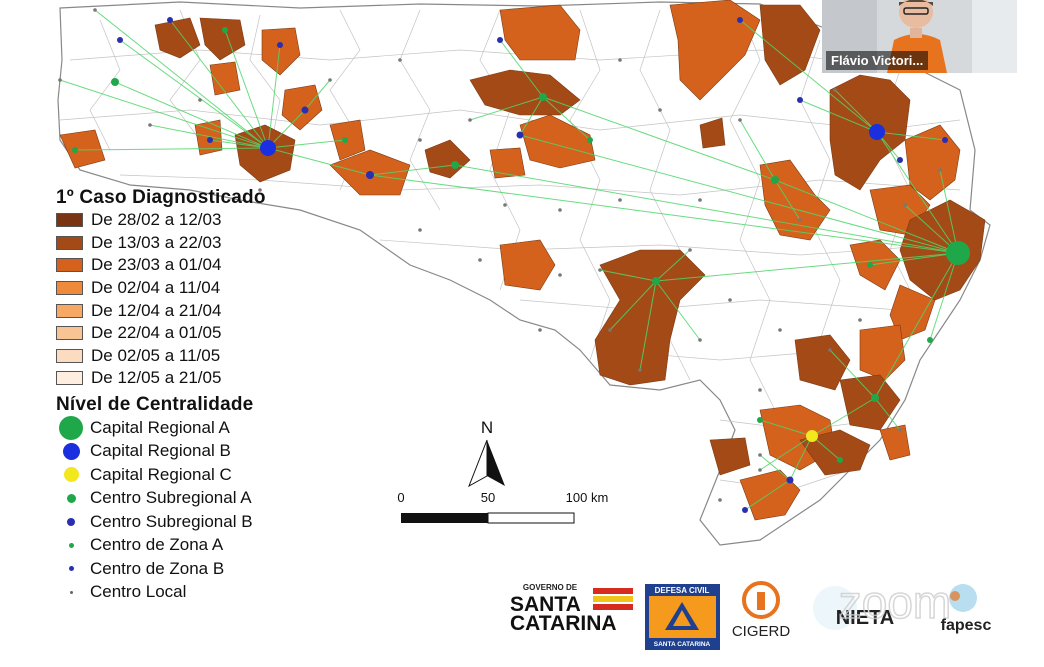 Image resolution: width=1044 pixels, height=667 pixels. What do you see at coordinates (171, 497) in the screenshot?
I see `centrality-legend-label: Centro Subregional A` at bounding box center [171, 497].